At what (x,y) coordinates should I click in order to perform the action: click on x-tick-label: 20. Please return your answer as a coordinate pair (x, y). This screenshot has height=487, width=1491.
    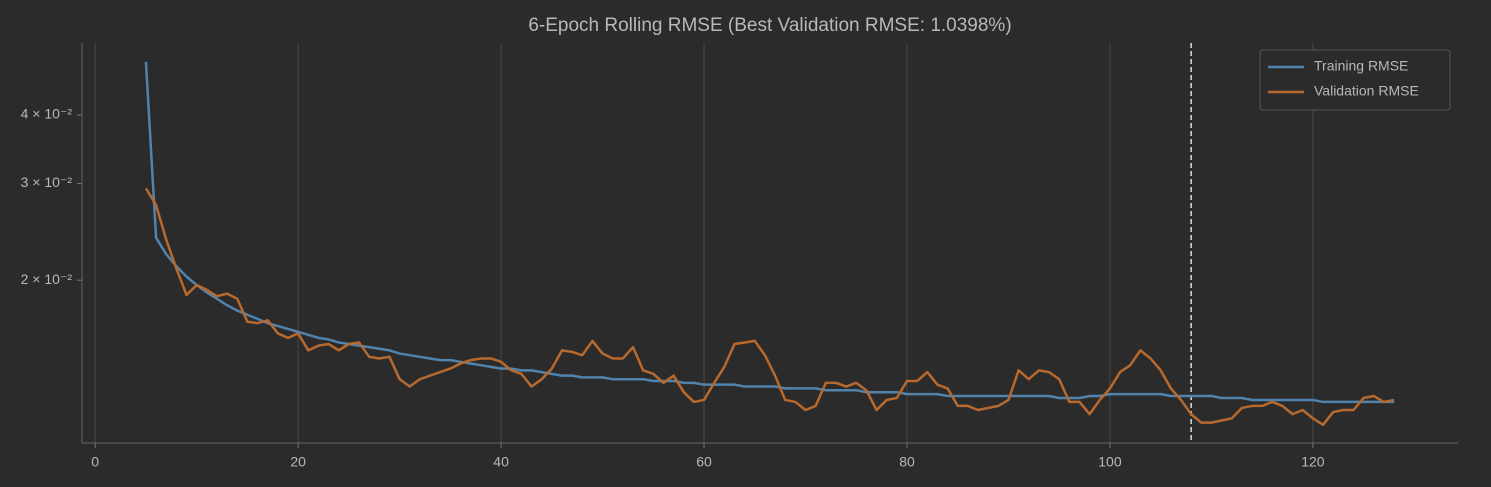
    Looking at the image, I should click on (298, 462).